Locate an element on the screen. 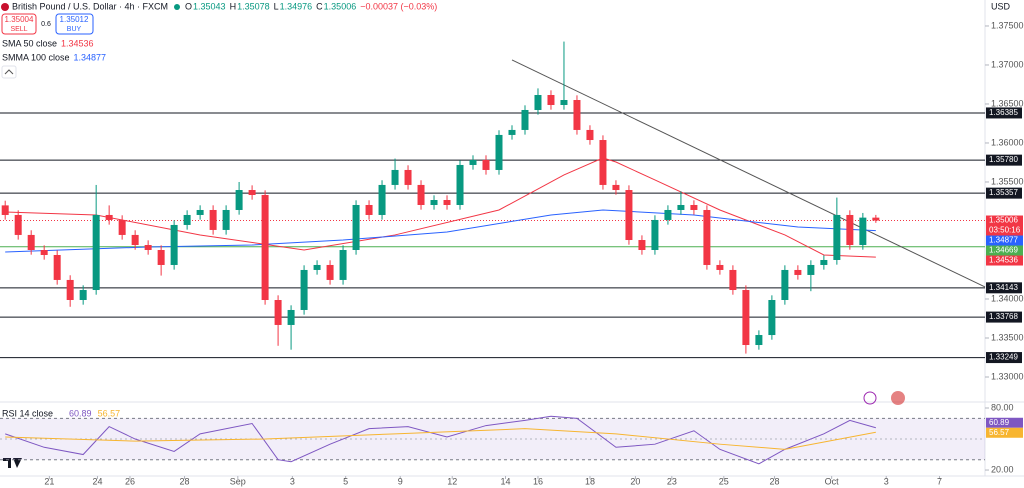 Image resolution: width=1024 pixels, height=488 pixels. level-label: 1.36385 is located at coordinates (1003, 112).